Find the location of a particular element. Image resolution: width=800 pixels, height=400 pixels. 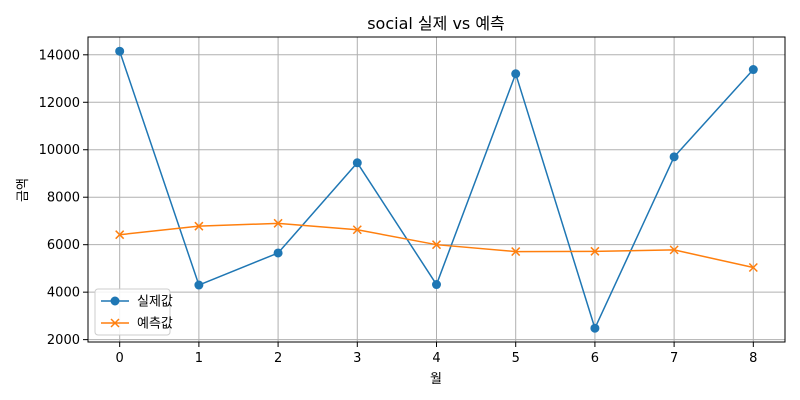

x-tick-label: 0 is located at coordinates (120, 358).